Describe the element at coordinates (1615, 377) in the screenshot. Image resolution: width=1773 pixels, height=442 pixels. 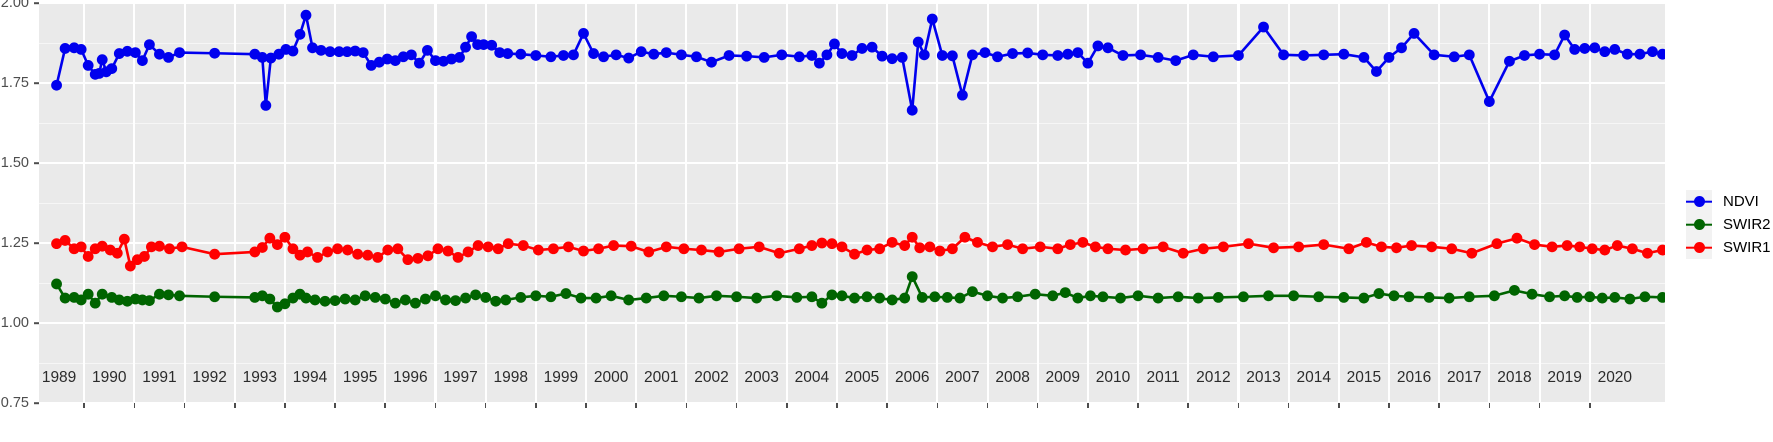
I see `x-axis-tick-label: 2020` at that location.